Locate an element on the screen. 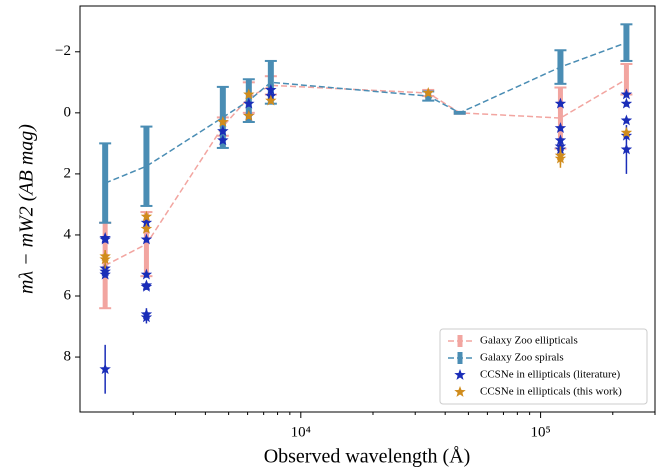  y-tick-label: 4 is located at coordinates (68, 234).